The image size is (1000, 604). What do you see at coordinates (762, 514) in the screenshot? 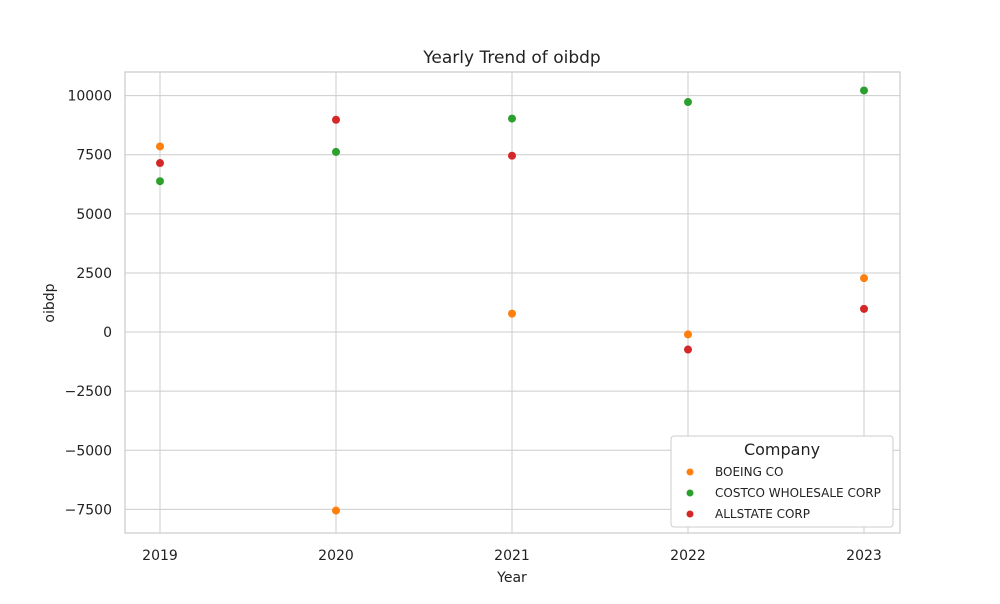
I see `legend-label-allstate-corp: ALLSTATE CORP` at bounding box center [762, 514].